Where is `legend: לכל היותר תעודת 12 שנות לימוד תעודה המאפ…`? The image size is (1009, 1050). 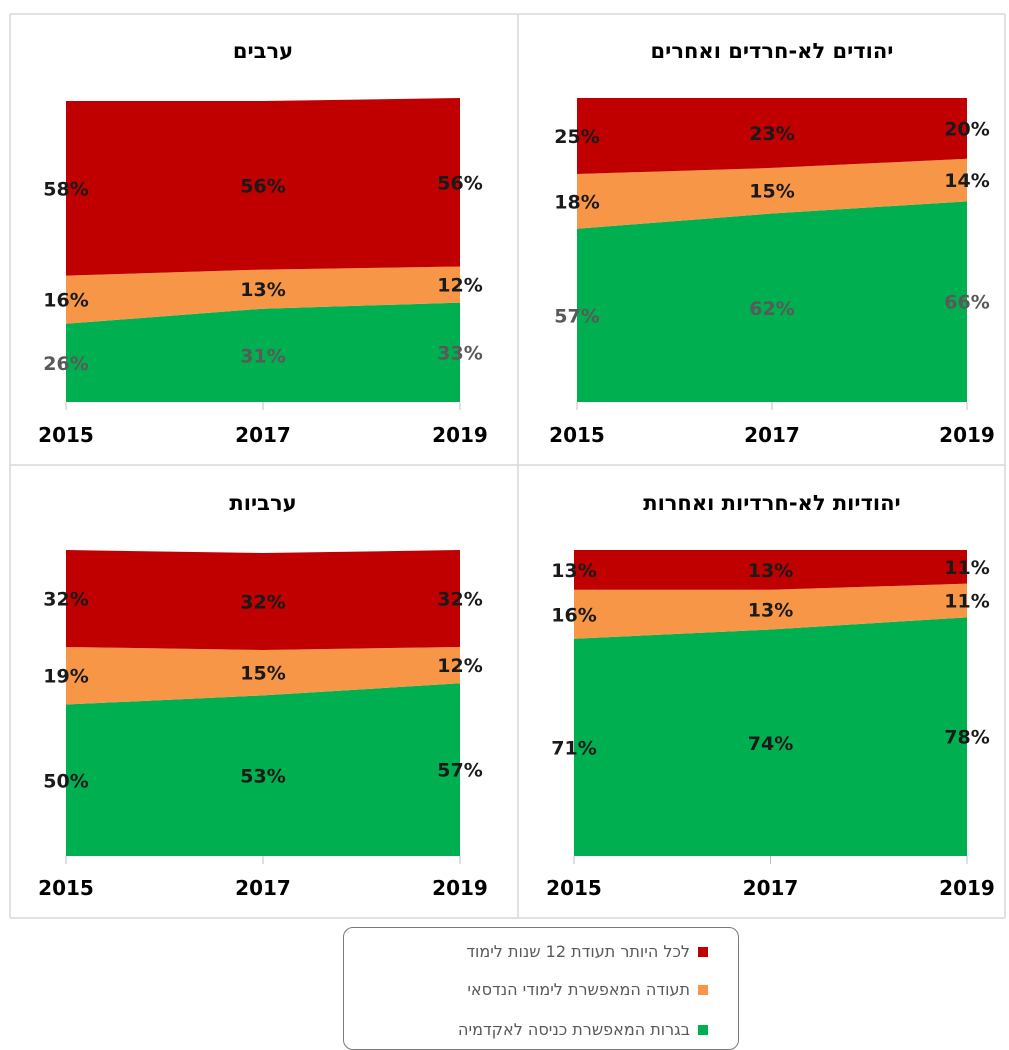
legend: לכל היותר תעודת 12 שנות לימוד תעודה המאפ… is located at coordinates (541, 988).